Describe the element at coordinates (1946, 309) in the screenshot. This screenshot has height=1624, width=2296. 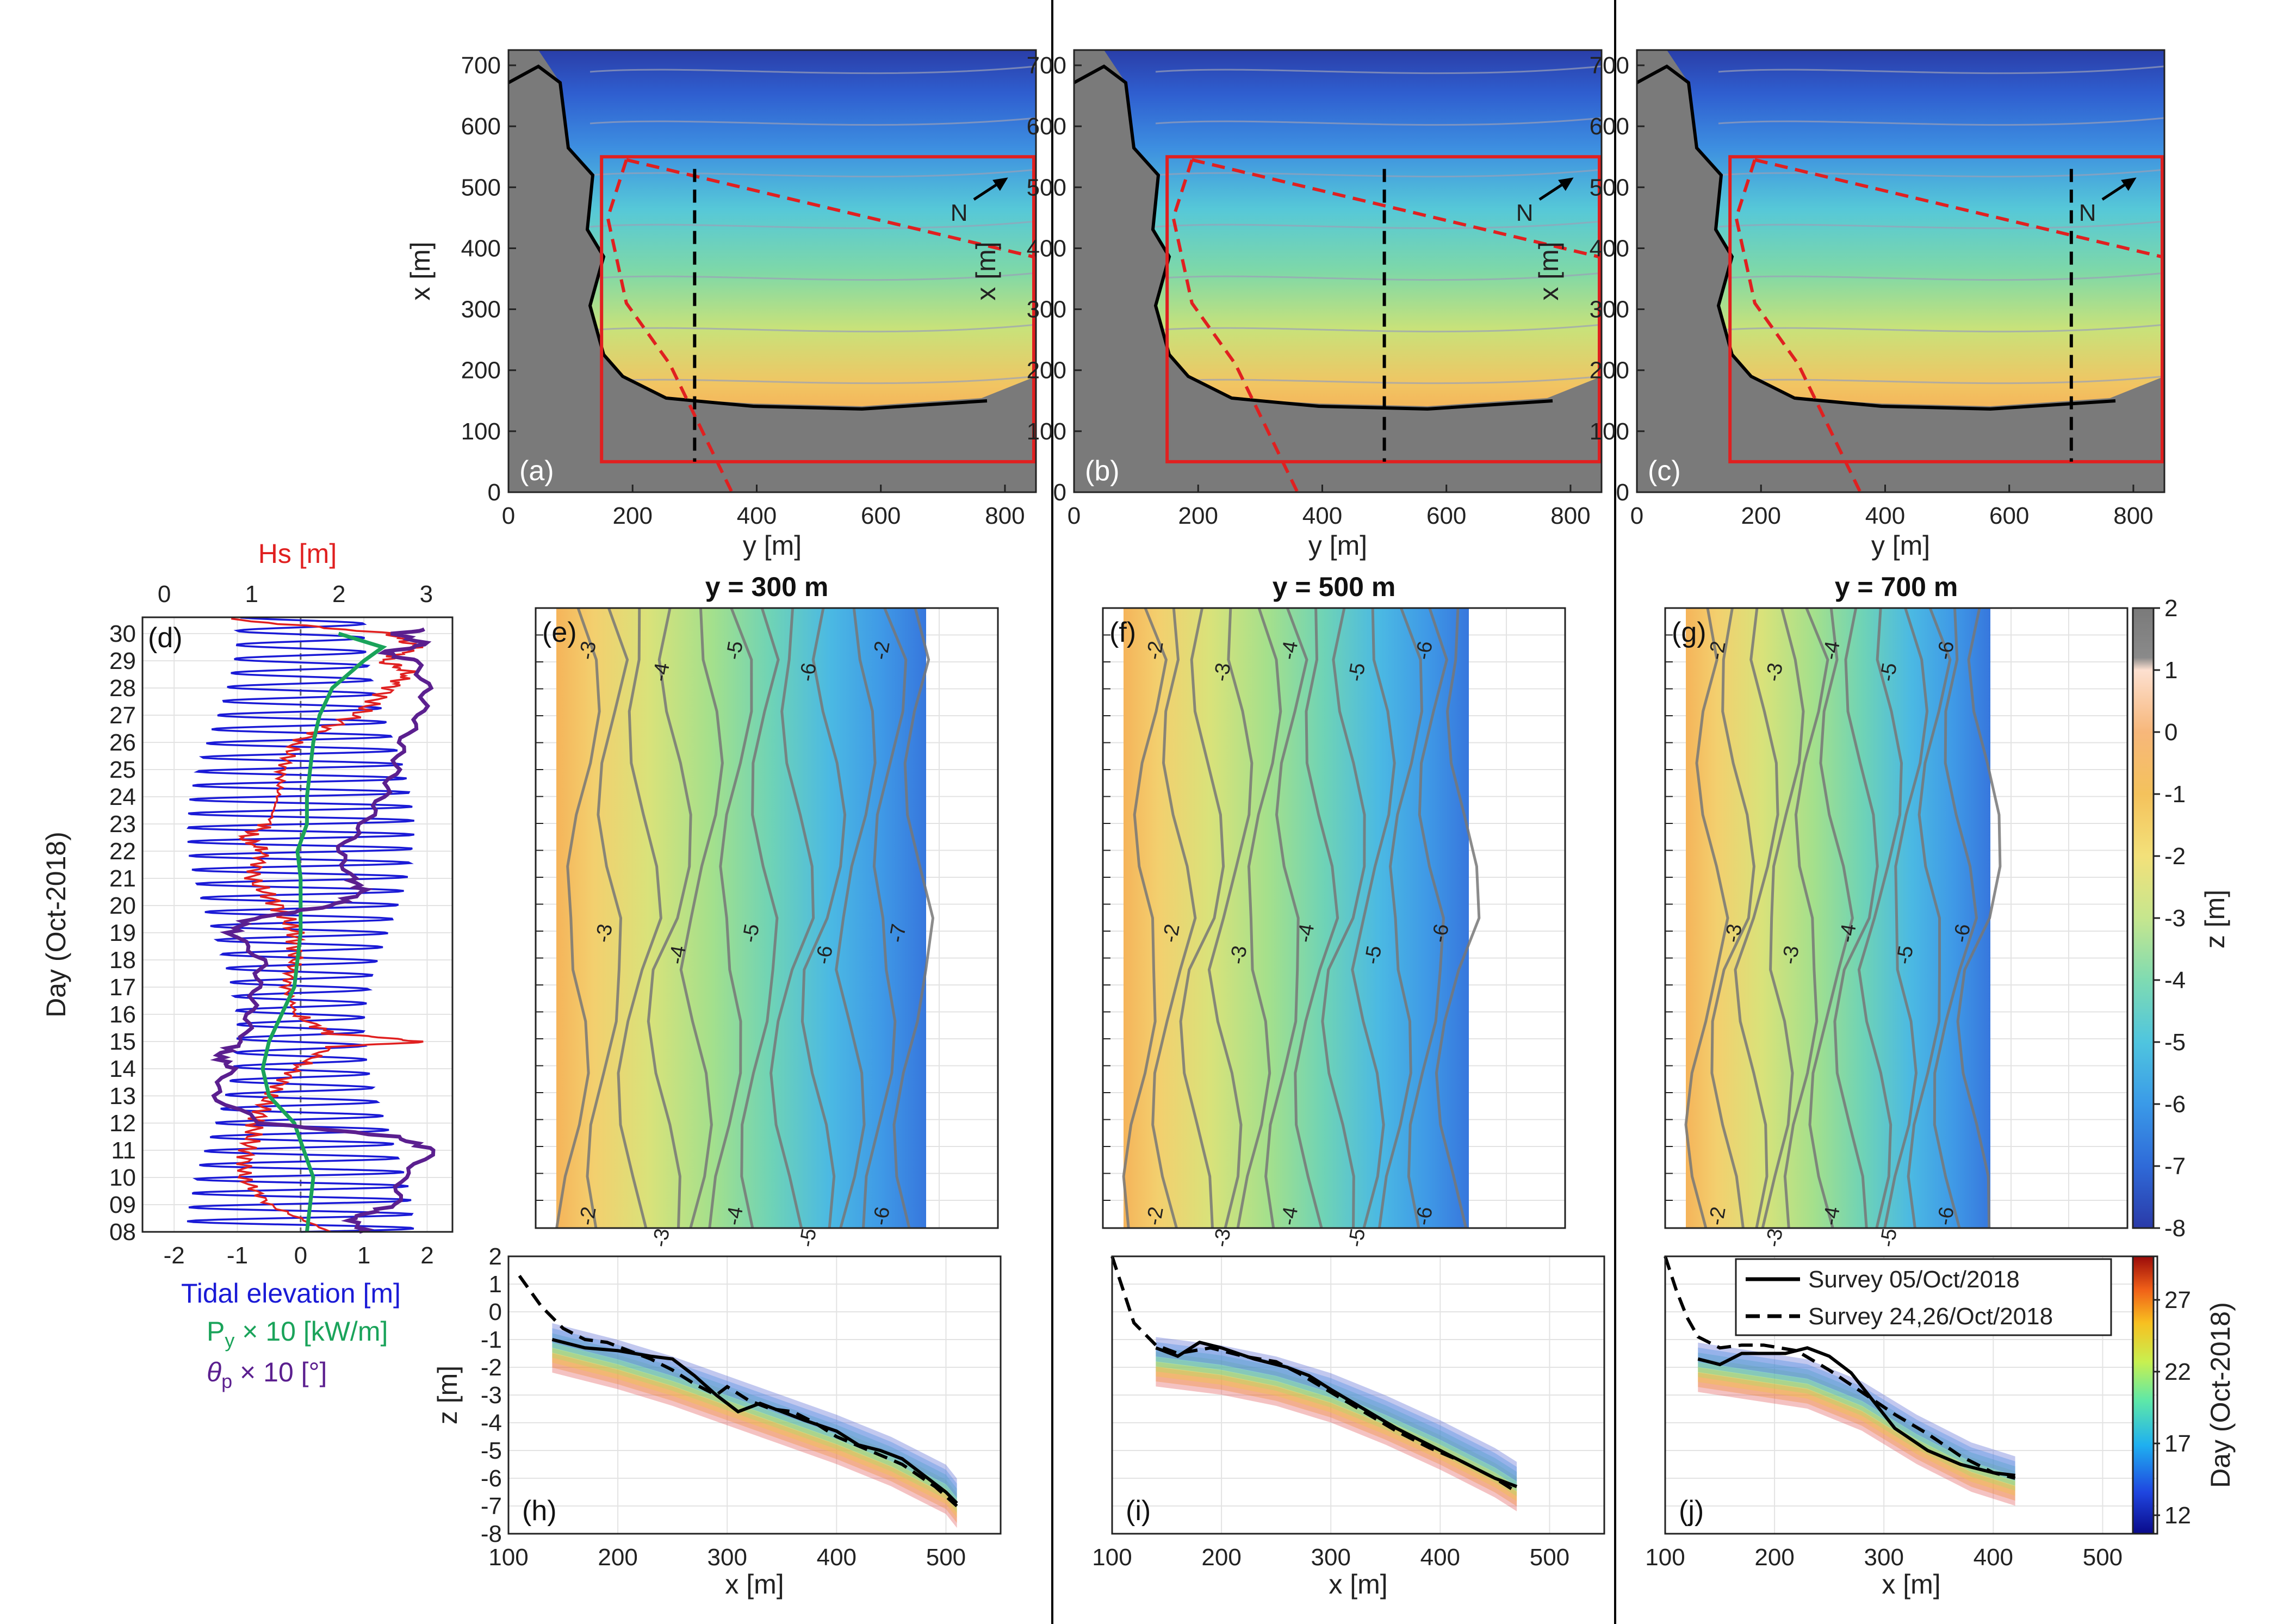
I see `map-domain-box` at that location.